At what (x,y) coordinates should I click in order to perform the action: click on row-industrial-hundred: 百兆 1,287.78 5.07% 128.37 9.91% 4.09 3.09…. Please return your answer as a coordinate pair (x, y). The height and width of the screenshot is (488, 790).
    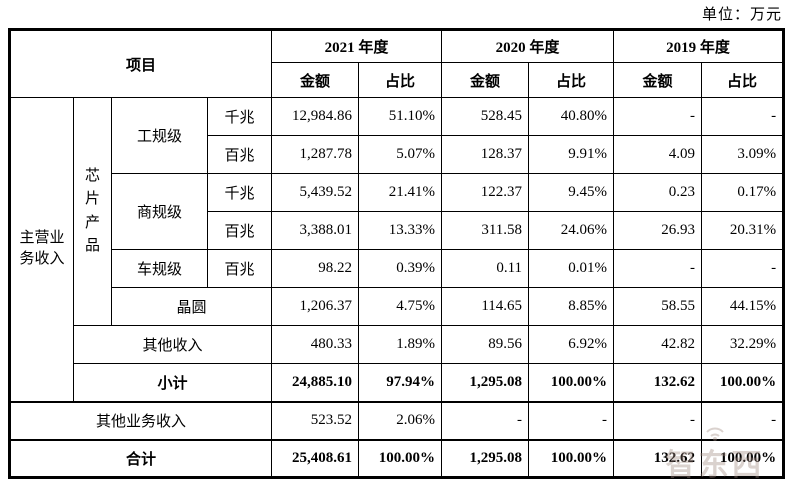
    Looking at the image, I should click on (397, 154).